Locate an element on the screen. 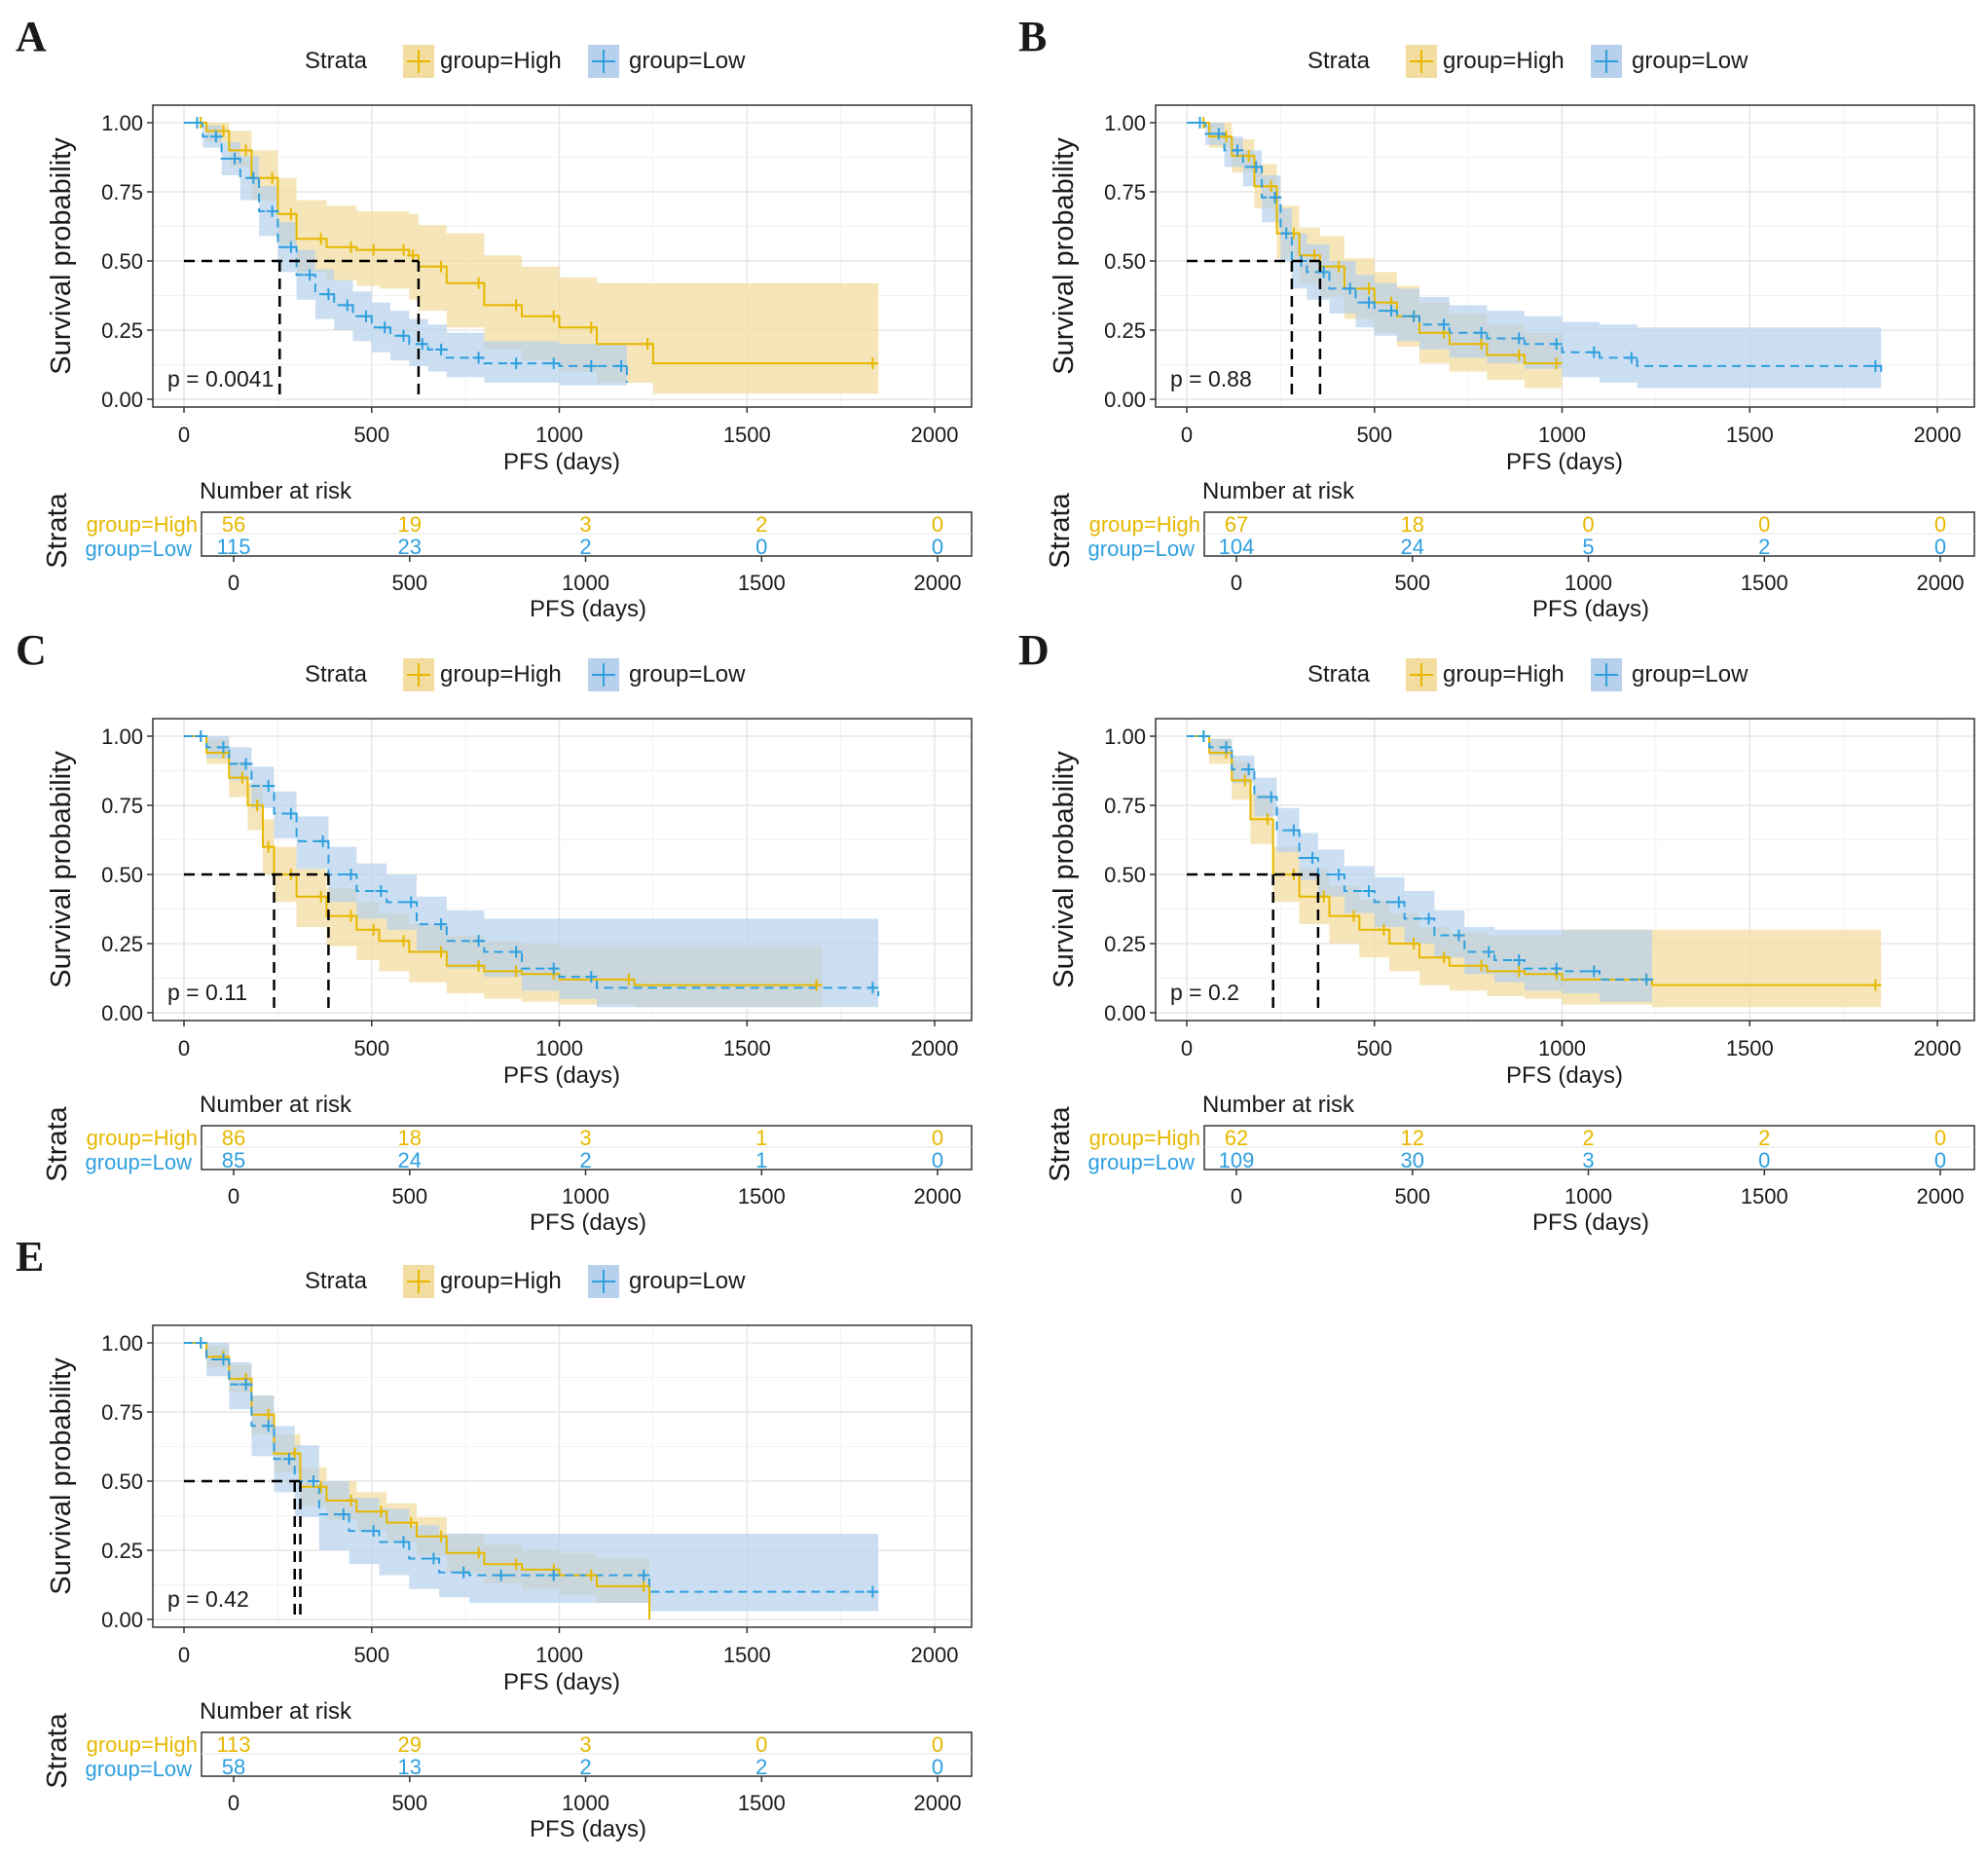  risk-count-high: 56 is located at coordinates (233, 524).